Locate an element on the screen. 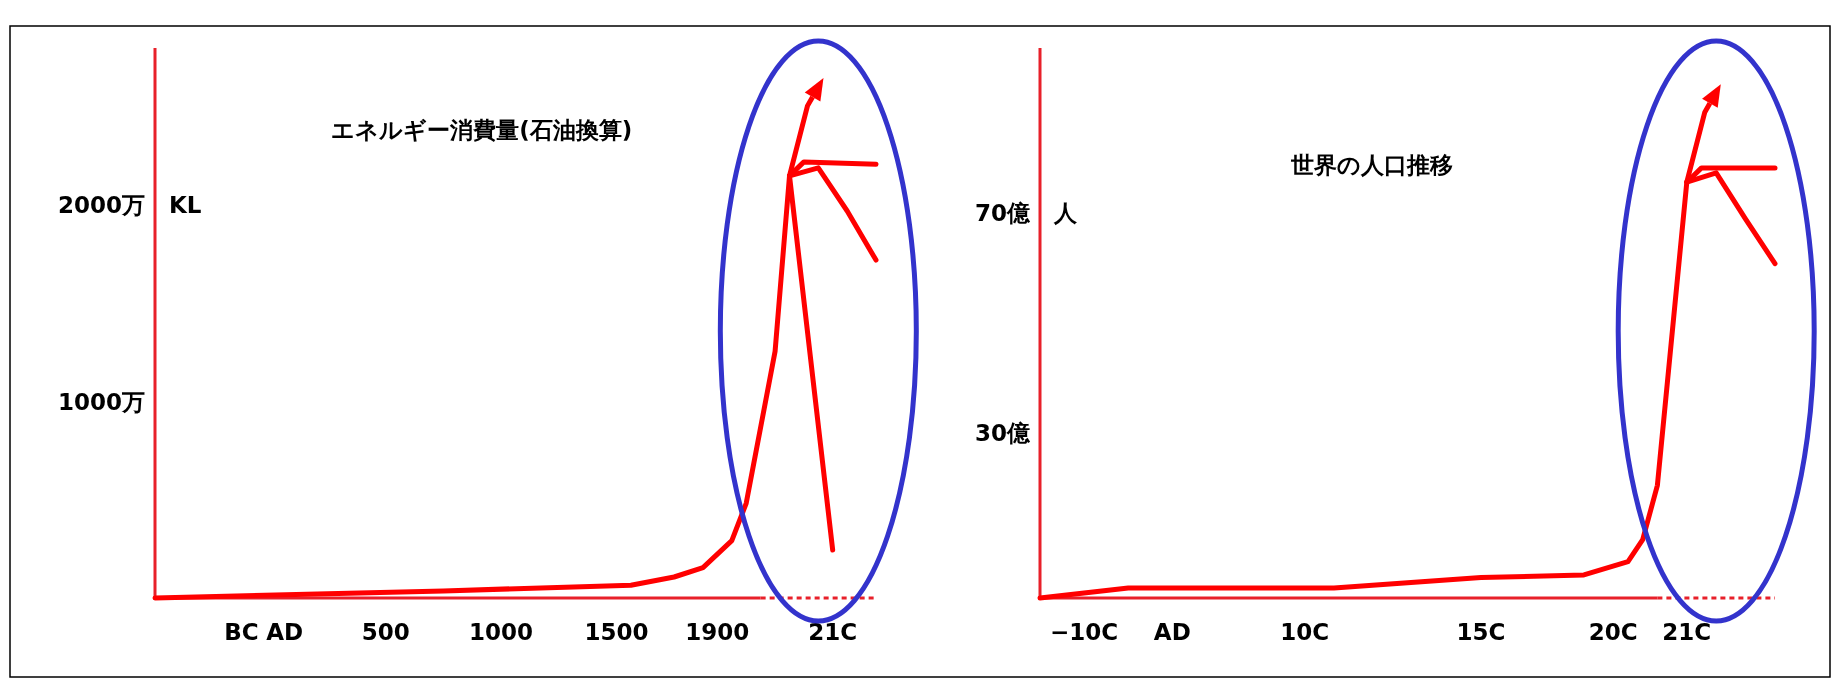 The image size is (1832, 681). x-tick-label: 1500 is located at coordinates (616, 632).